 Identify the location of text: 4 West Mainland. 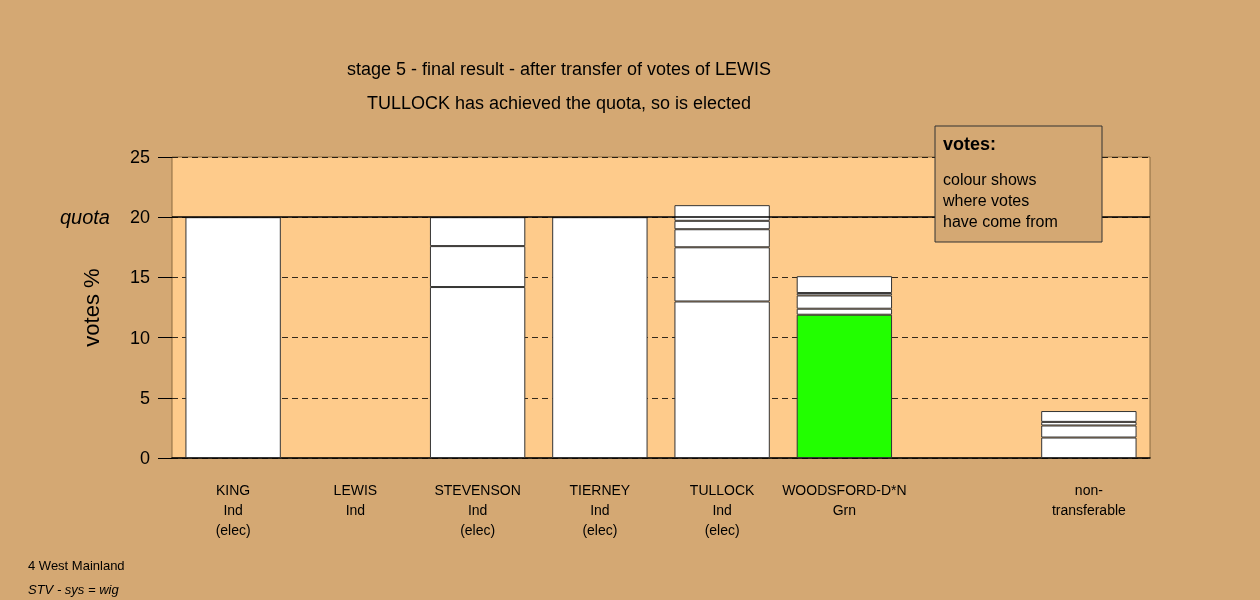
(76, 565).